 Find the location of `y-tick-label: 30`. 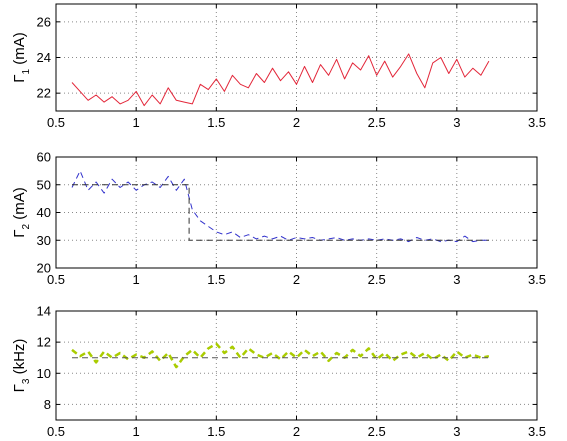

y-tick-label: 30 is located at coordinates (44, 240).